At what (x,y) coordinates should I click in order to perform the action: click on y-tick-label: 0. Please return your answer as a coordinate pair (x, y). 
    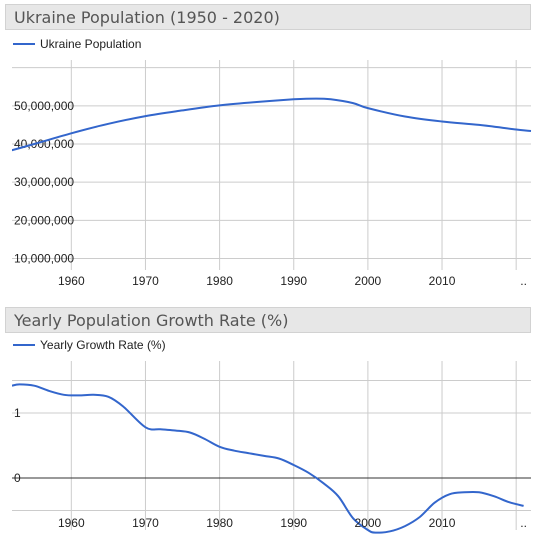
    Looking at the image, I should click on (17, 478).